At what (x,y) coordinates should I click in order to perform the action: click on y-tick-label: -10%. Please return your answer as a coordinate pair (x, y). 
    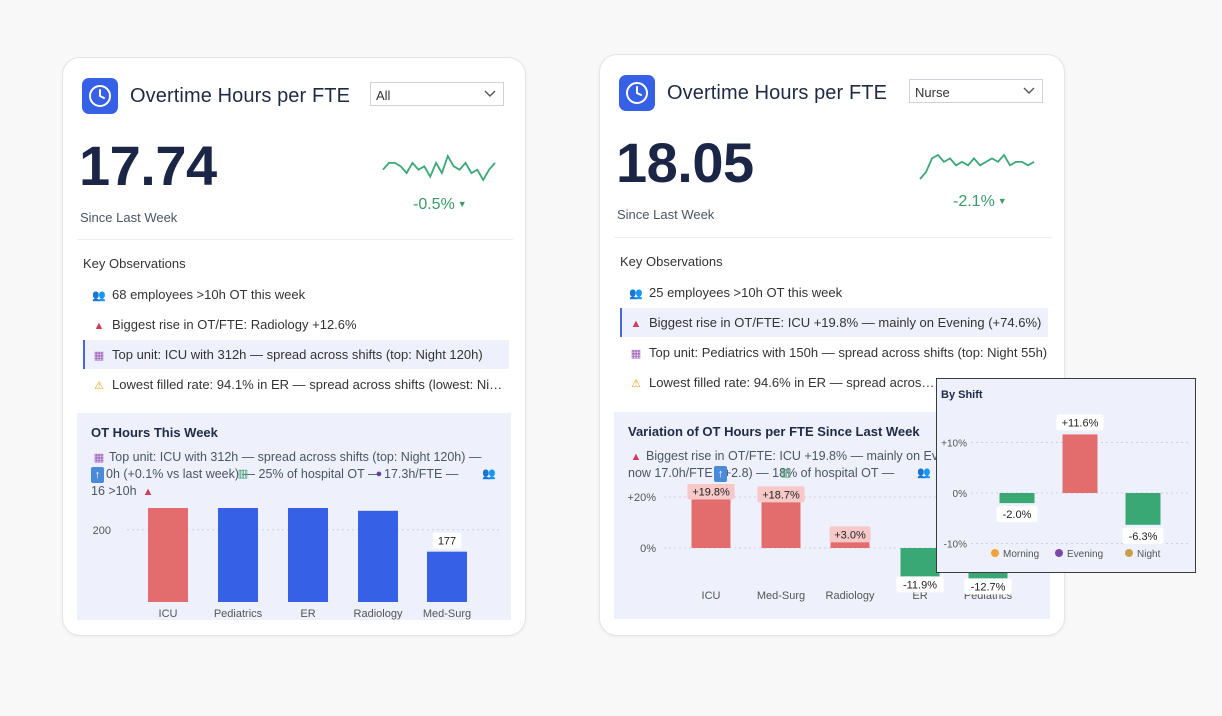
    Looking at the image, I should click on (955, 545).